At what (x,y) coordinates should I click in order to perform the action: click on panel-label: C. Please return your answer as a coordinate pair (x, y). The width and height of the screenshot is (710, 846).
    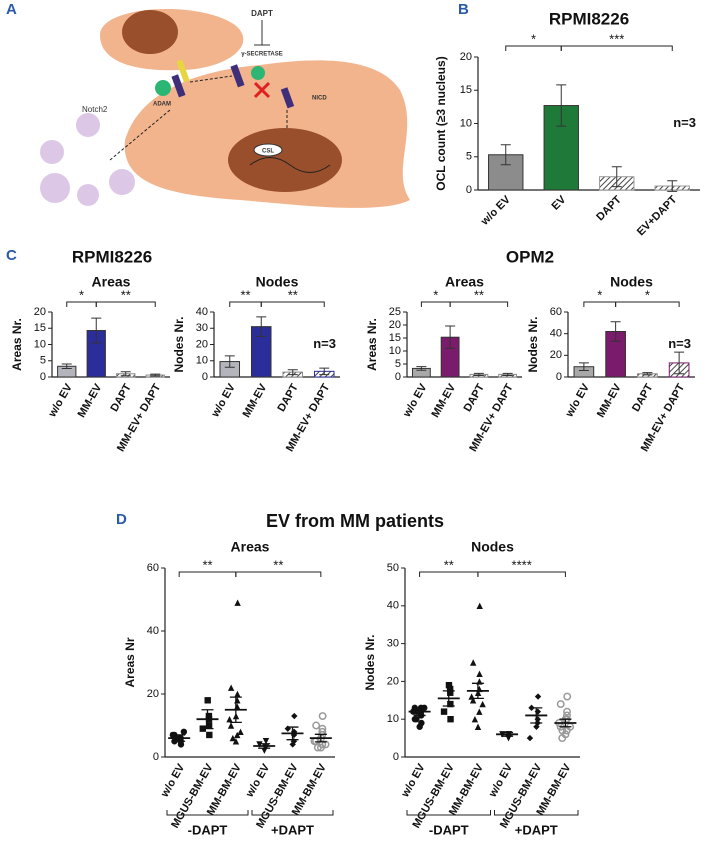
    Looking at the image, I should click on (11, 255).